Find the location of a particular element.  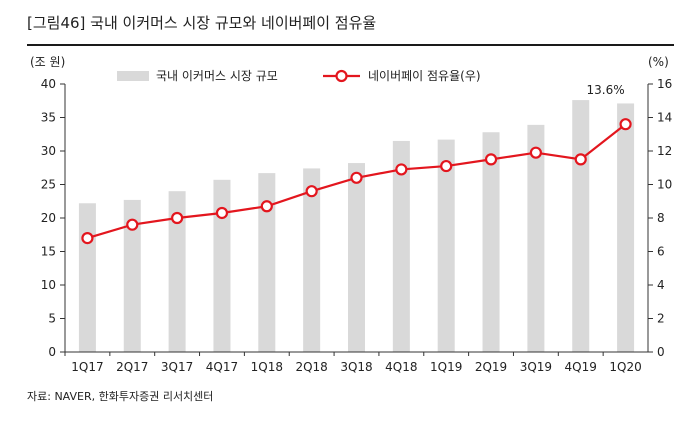

share-point-1Q19 is located at coordinates (446, 166).